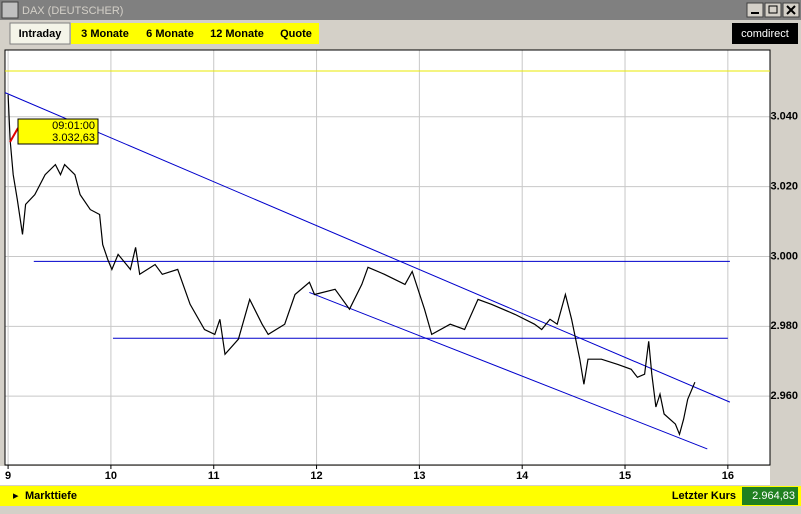 Image resolution: width=801 pixels, height=514 pixels. What do you see at coordinates (385, 475) in the screenshot?
I see `x-axis-area` at bounding box center [385, 475].